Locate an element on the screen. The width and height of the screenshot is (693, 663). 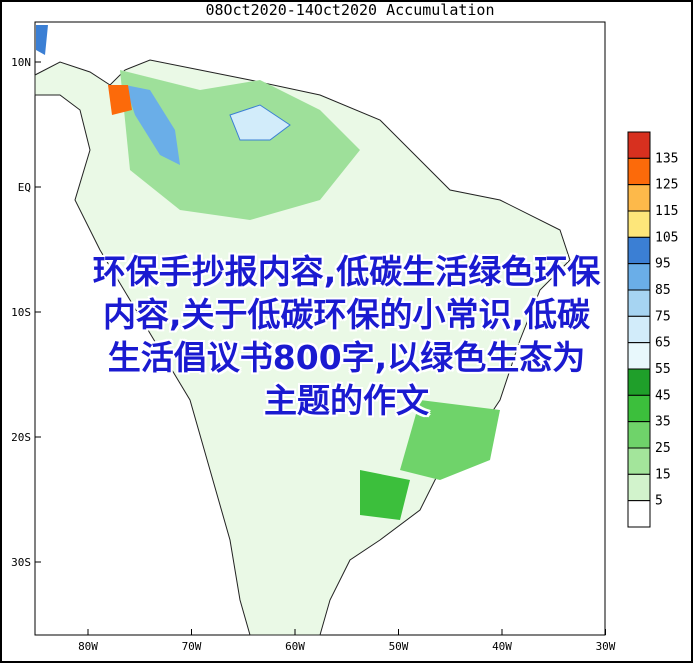
lon-label: 30W is located at coordinates (606, 646).